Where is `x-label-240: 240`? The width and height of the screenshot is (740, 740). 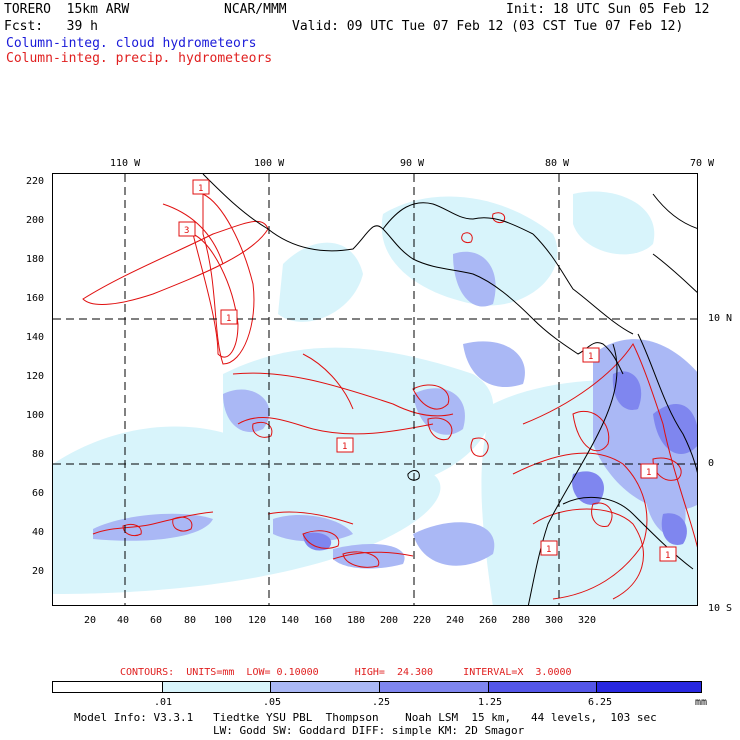
x-label-240: 240 is located at coordinates (455, 620).